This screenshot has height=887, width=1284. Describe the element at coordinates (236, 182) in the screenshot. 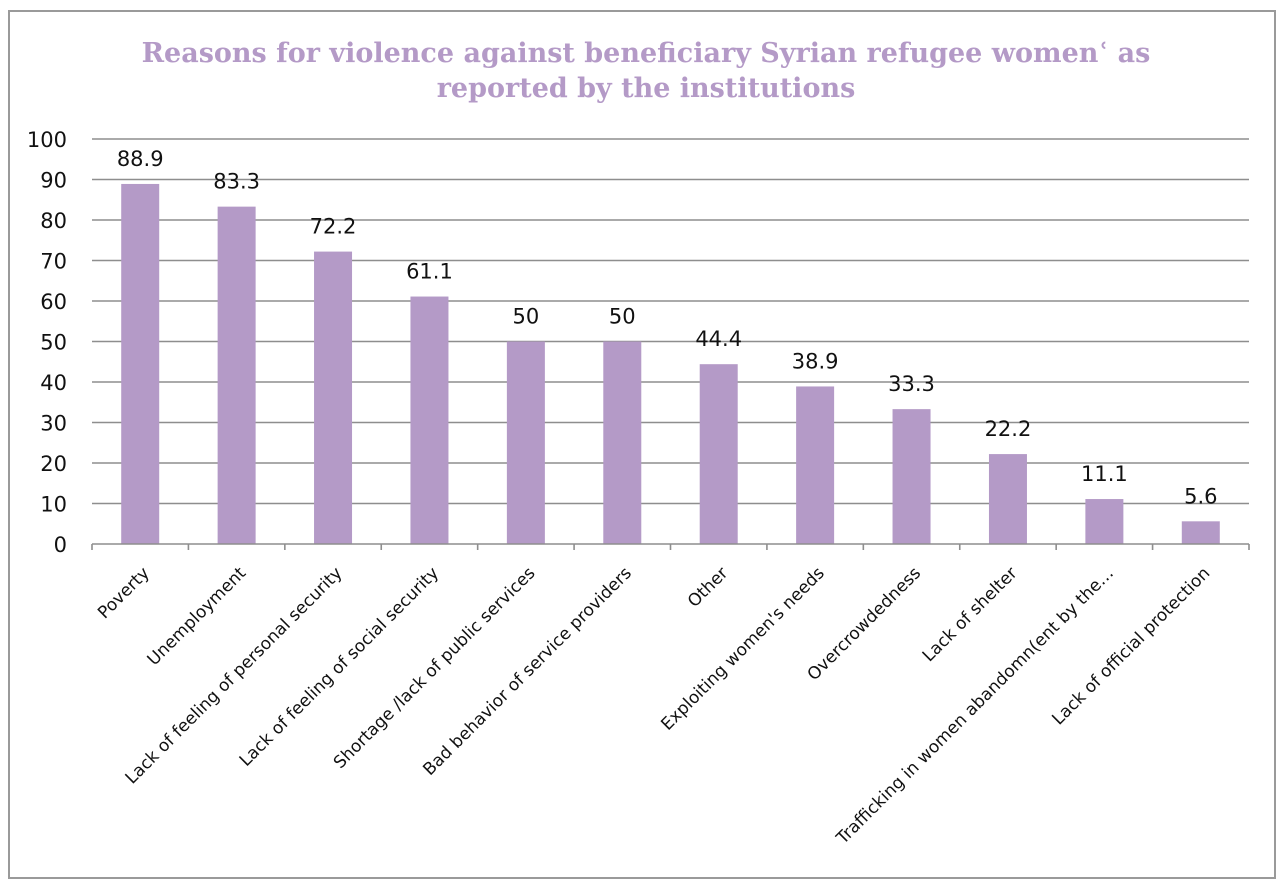

I see `data-label: 83.3` at that location.